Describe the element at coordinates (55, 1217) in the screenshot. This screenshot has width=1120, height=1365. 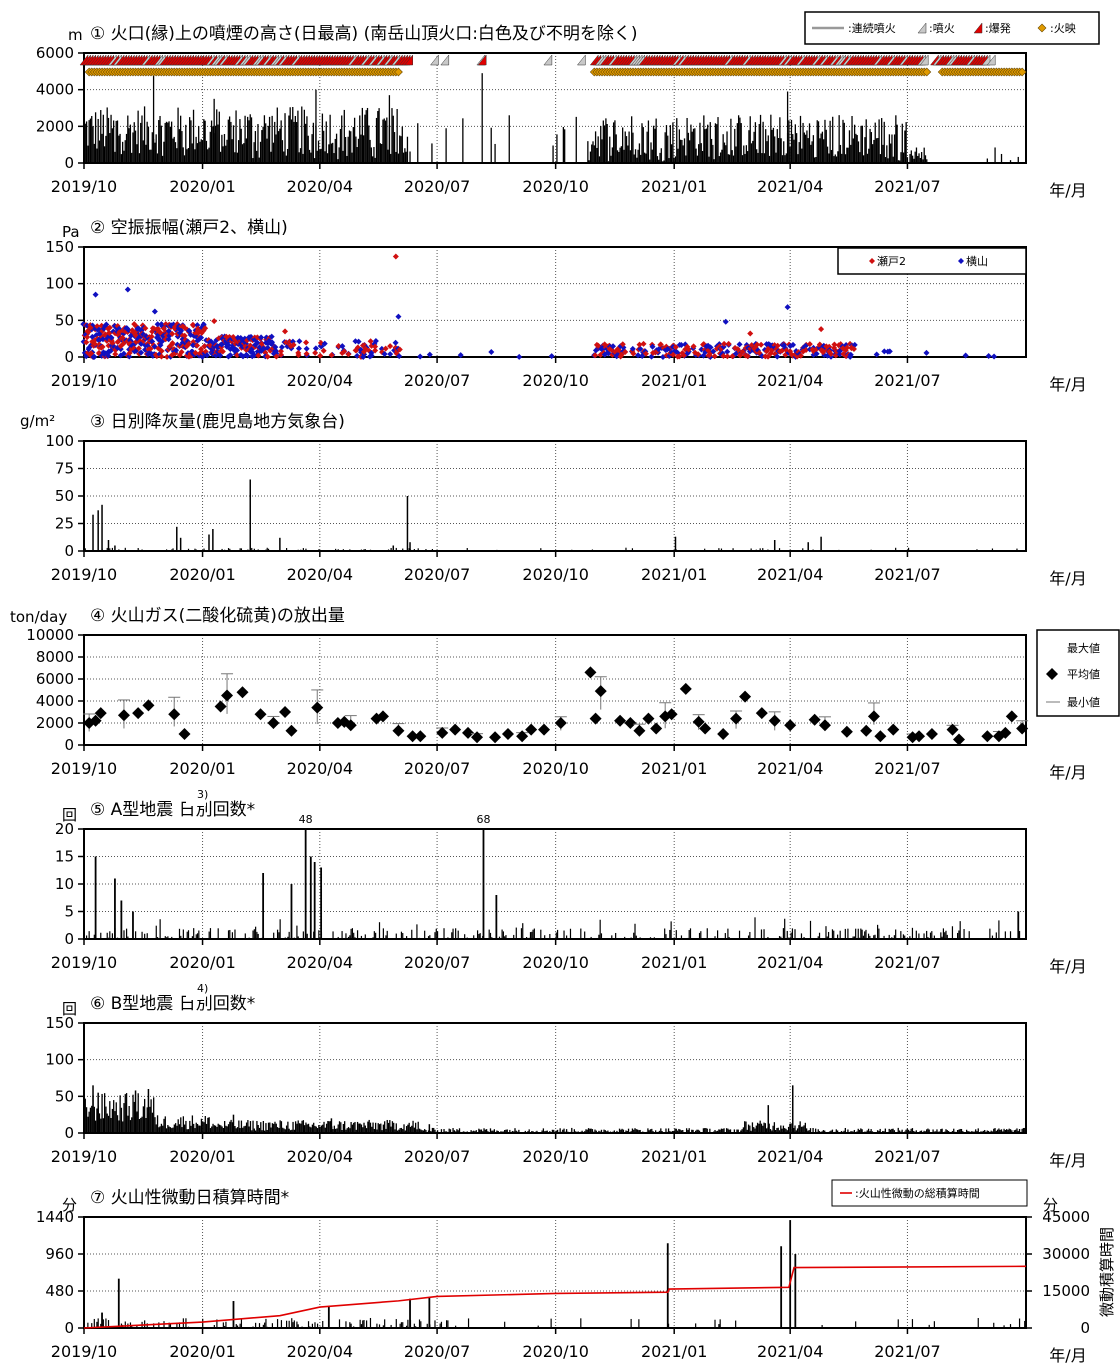
I see `y-tick-label: 1440` at that location.